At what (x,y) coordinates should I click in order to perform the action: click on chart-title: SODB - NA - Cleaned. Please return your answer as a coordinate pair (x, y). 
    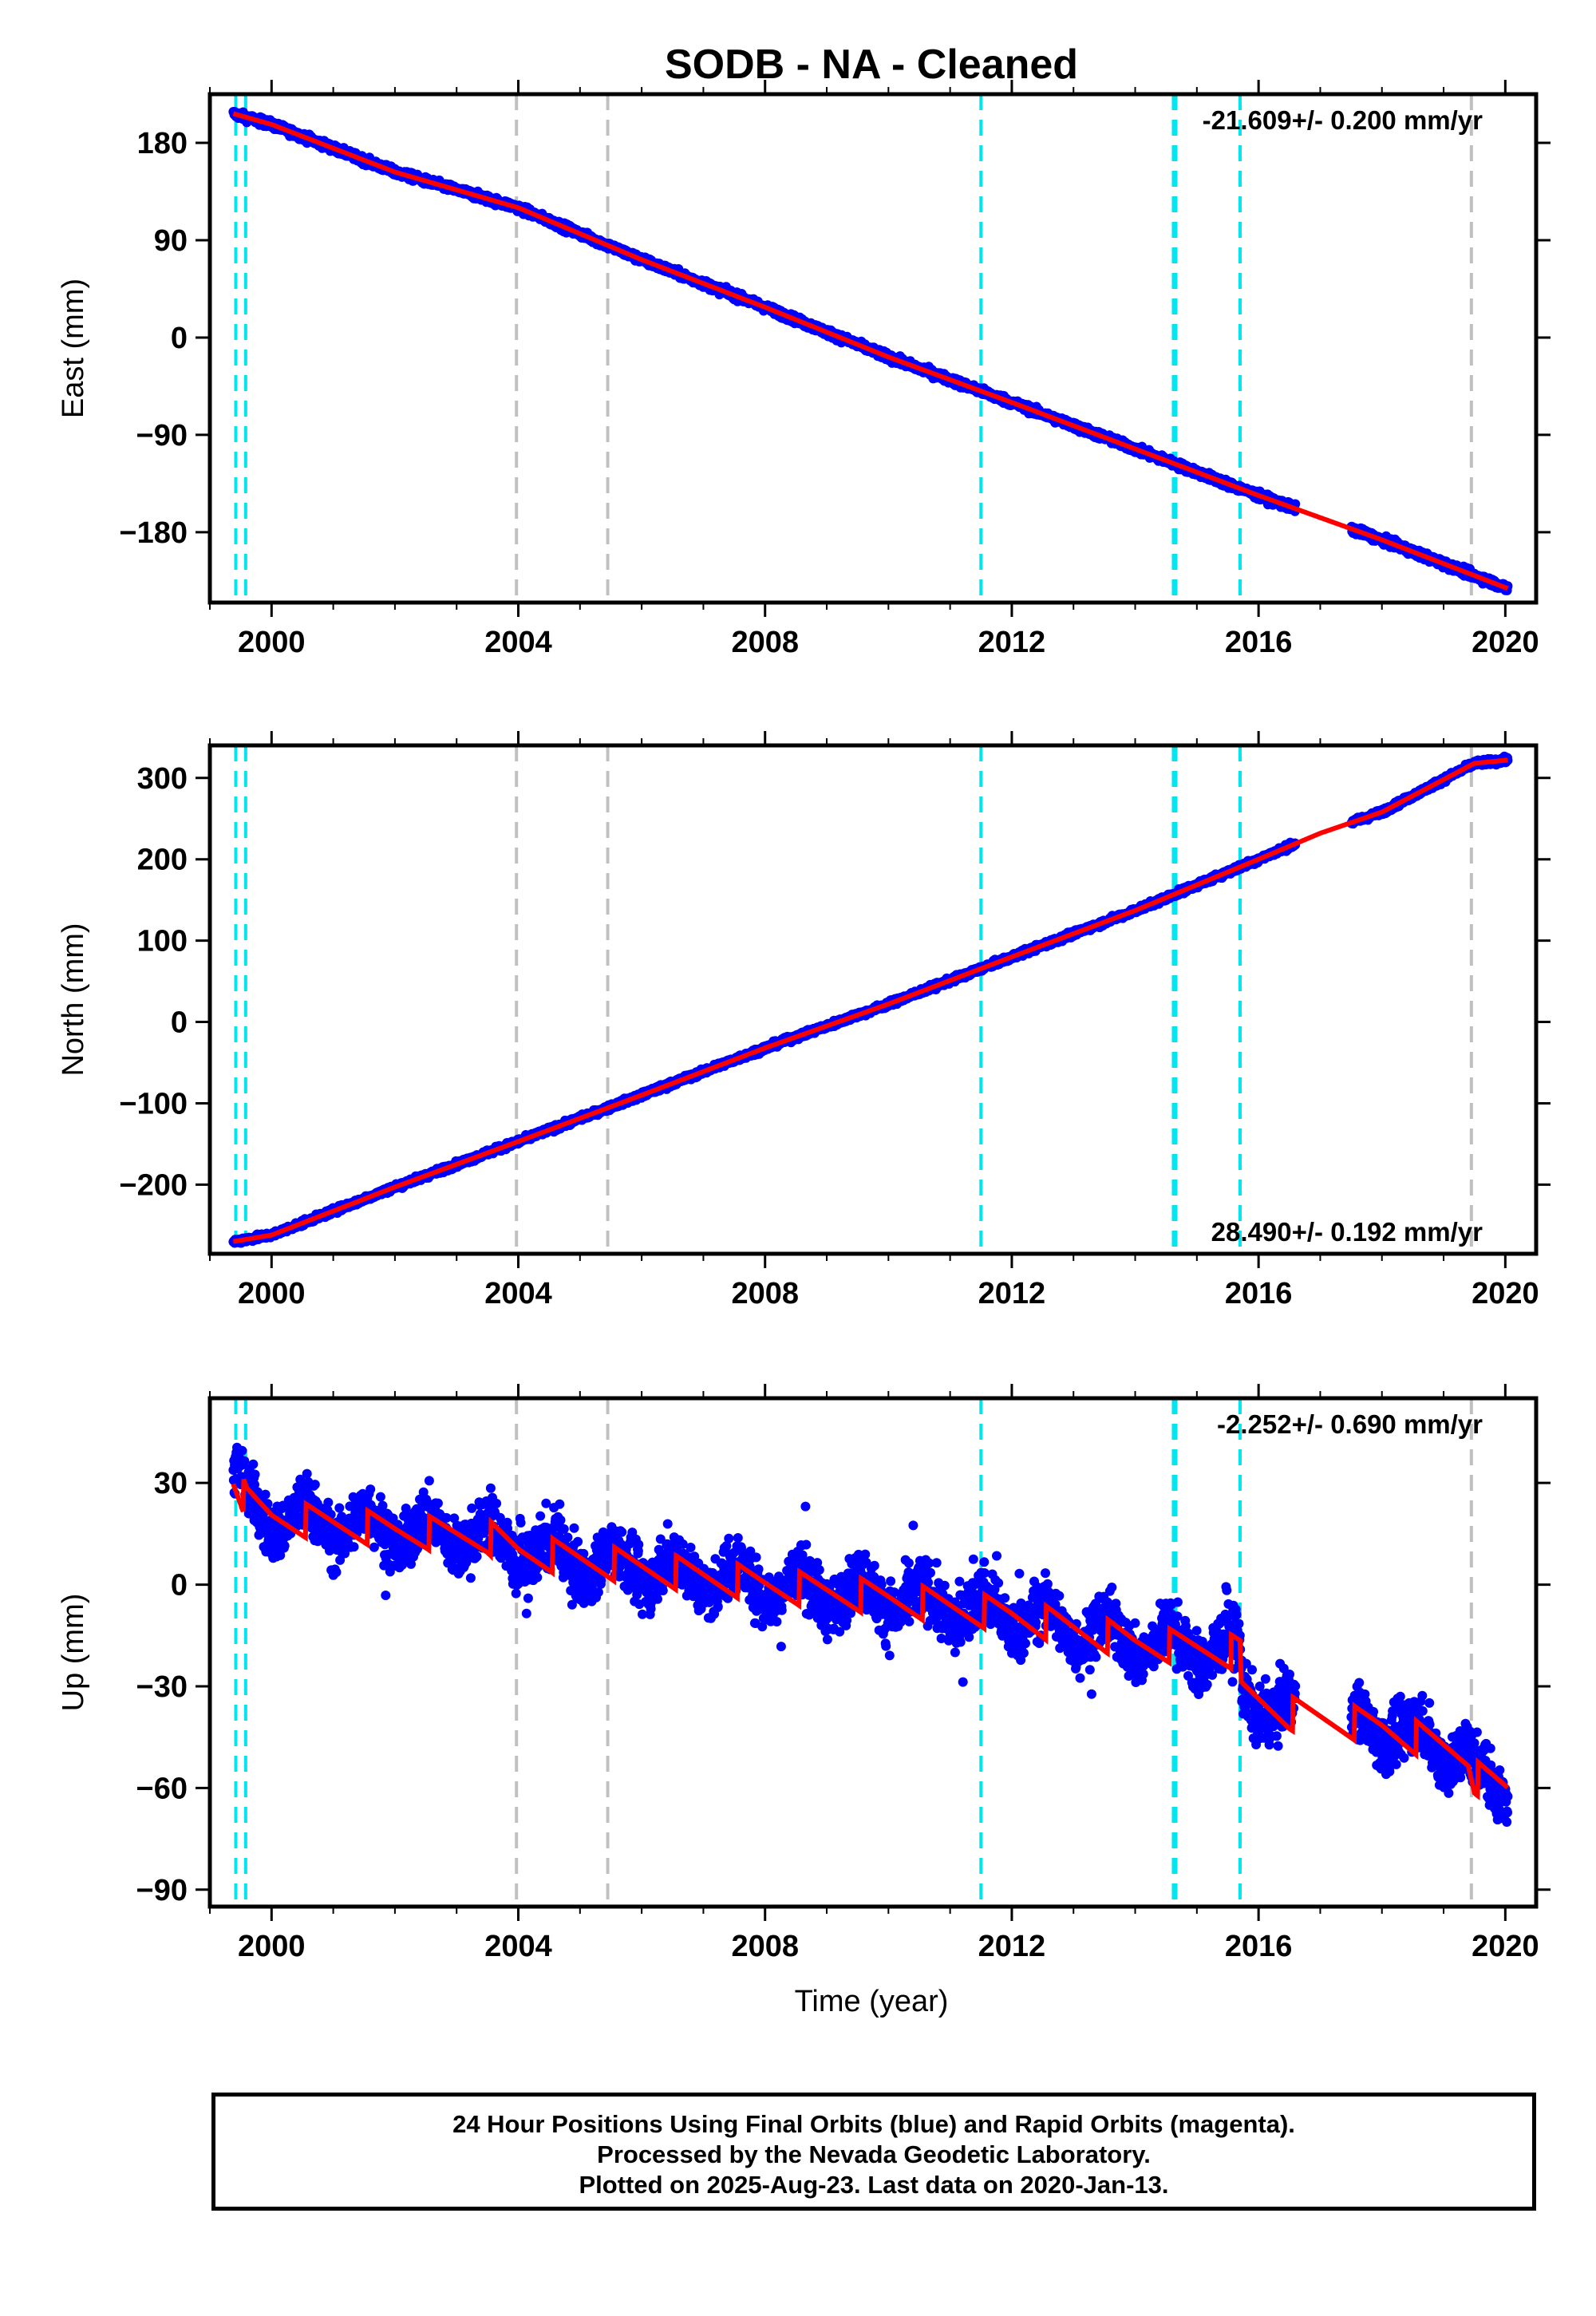
    Looking at the image, I should click on (871, 64).